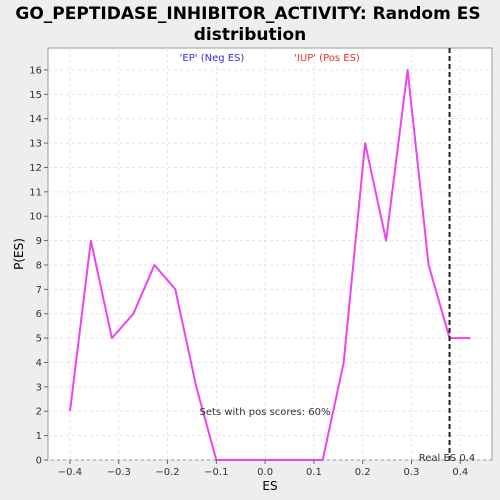 This screenshot has width=500, height=500. Describe the element at coordinates (70, 472) in the screenshot. I see `x-tick-label: −0.4` at that location.